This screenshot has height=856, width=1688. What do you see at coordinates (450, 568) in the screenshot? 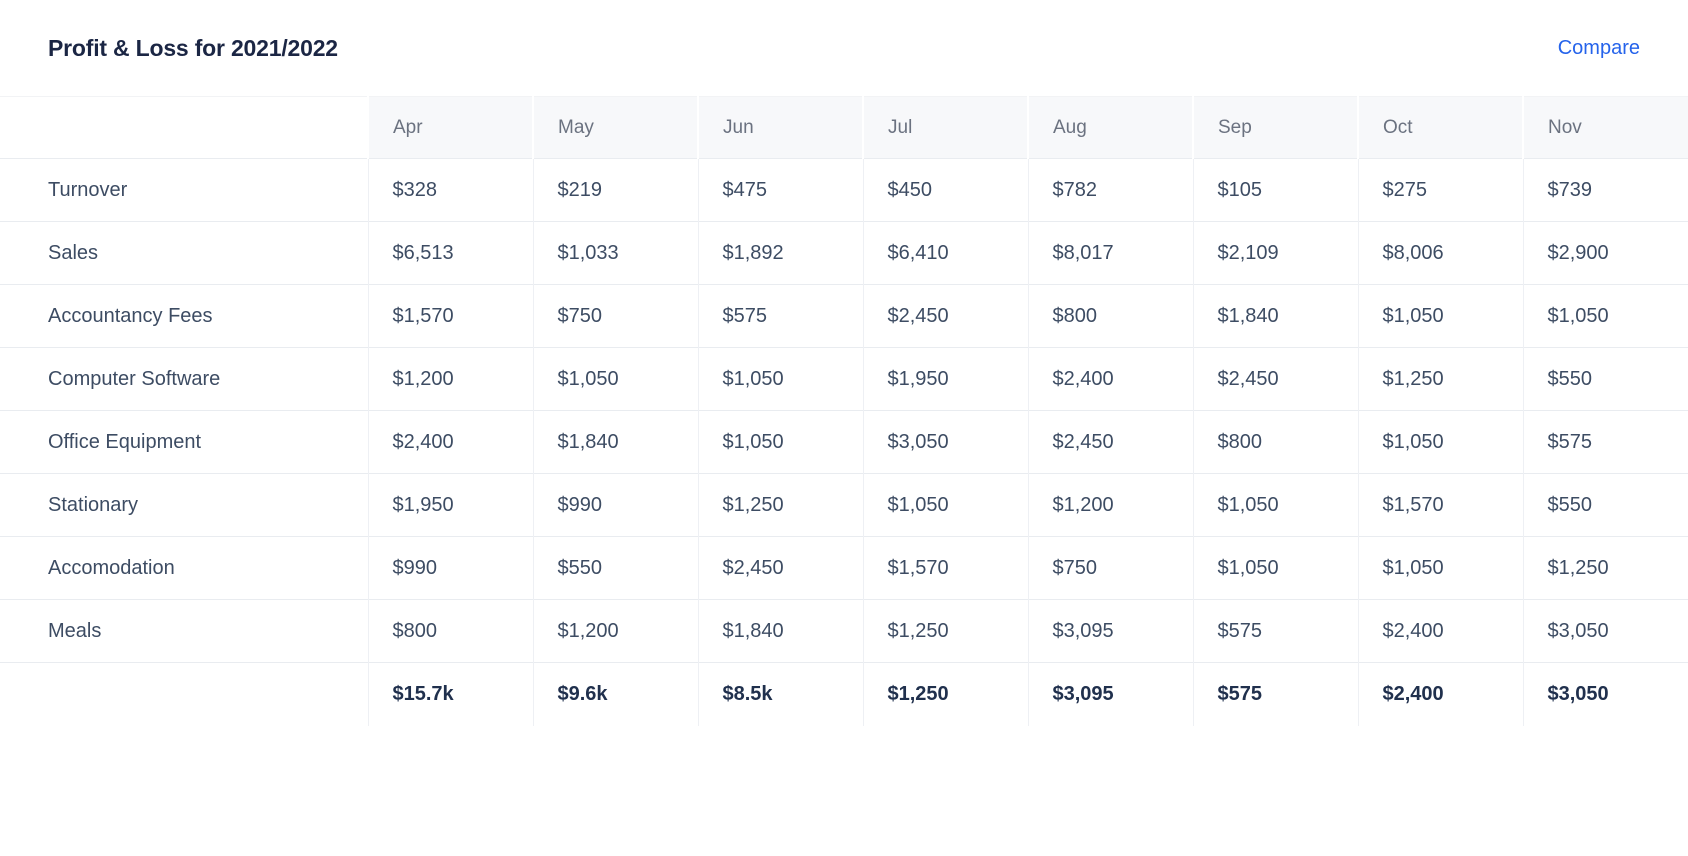
I see `cell-value: $990` at bounding box center [450, 568].